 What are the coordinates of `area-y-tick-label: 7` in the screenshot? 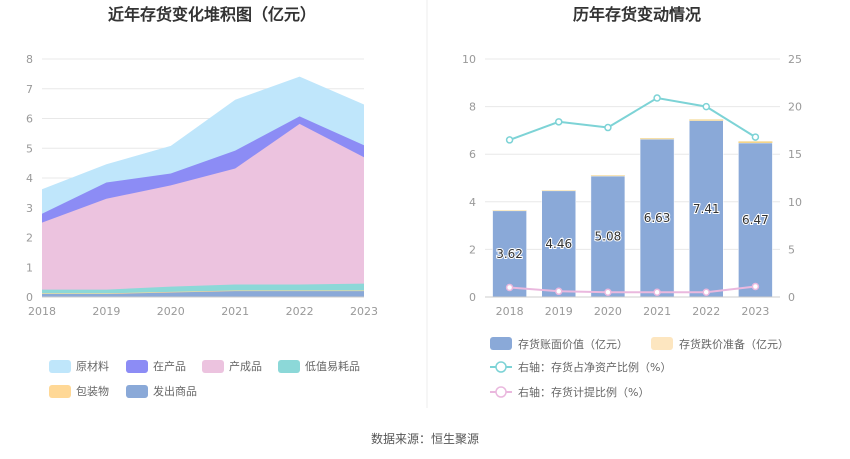 It's located at (29, 89).